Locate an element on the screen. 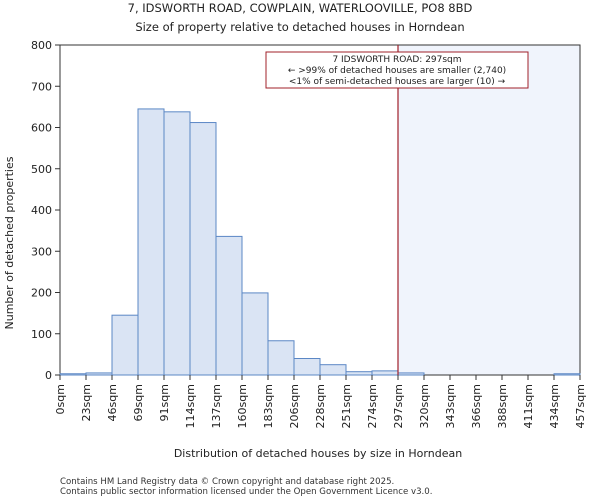  bar-251sqm is located at coordinates (359, 373).